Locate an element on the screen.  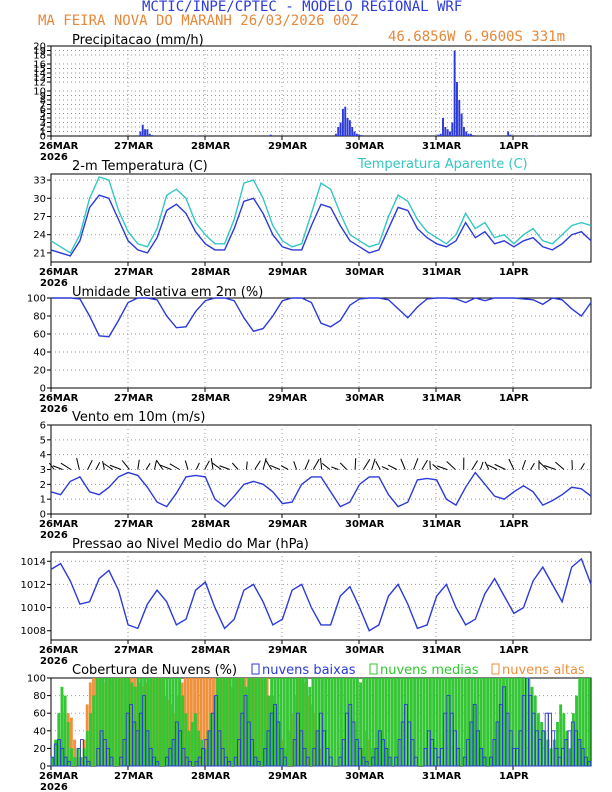
wind-ytick-label: 0 is located at coordinates (43, 515).